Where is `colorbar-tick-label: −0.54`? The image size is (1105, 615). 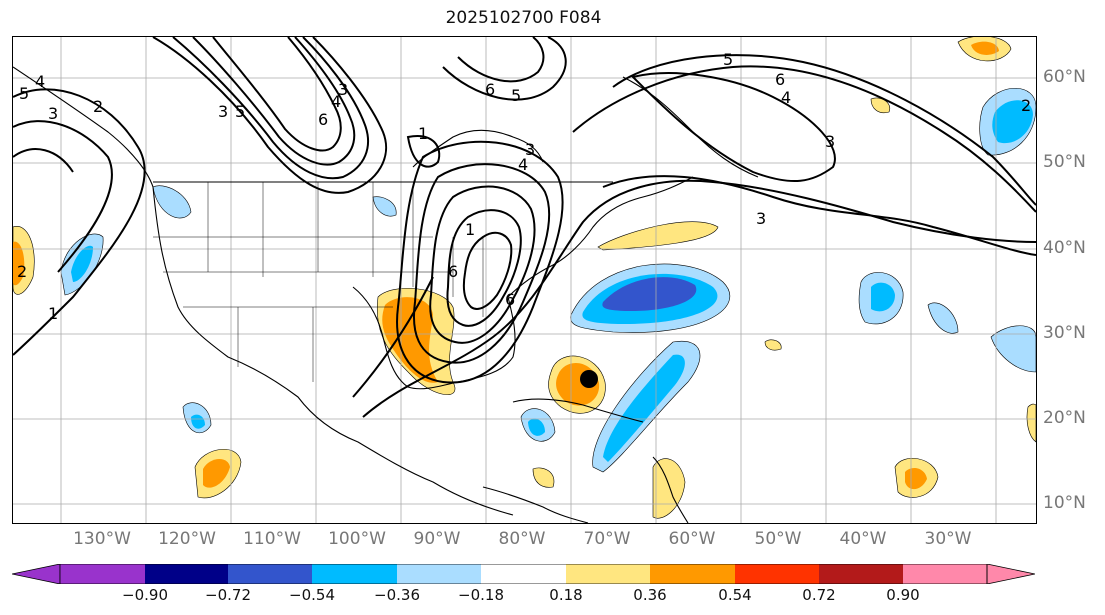 colorbar-tick-label: −0.54 is located at coordinates (312, 595).